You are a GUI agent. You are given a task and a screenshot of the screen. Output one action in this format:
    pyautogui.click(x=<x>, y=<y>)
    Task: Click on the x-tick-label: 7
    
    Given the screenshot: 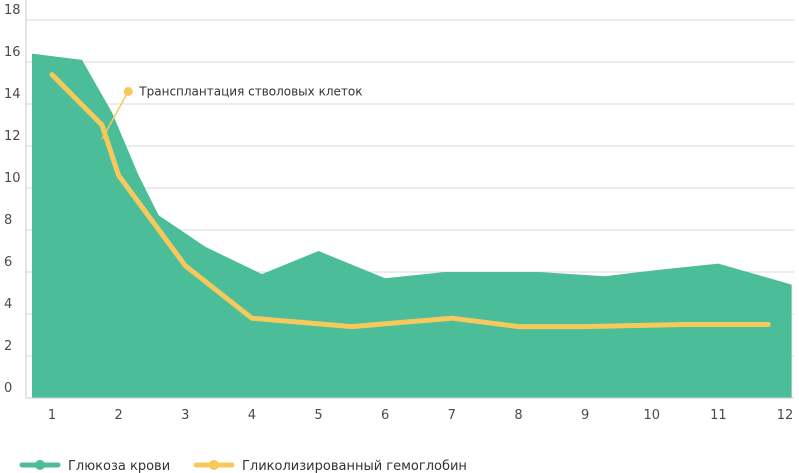 What is the action you would take?
    pyautogui.click(x=452, y=415)
    